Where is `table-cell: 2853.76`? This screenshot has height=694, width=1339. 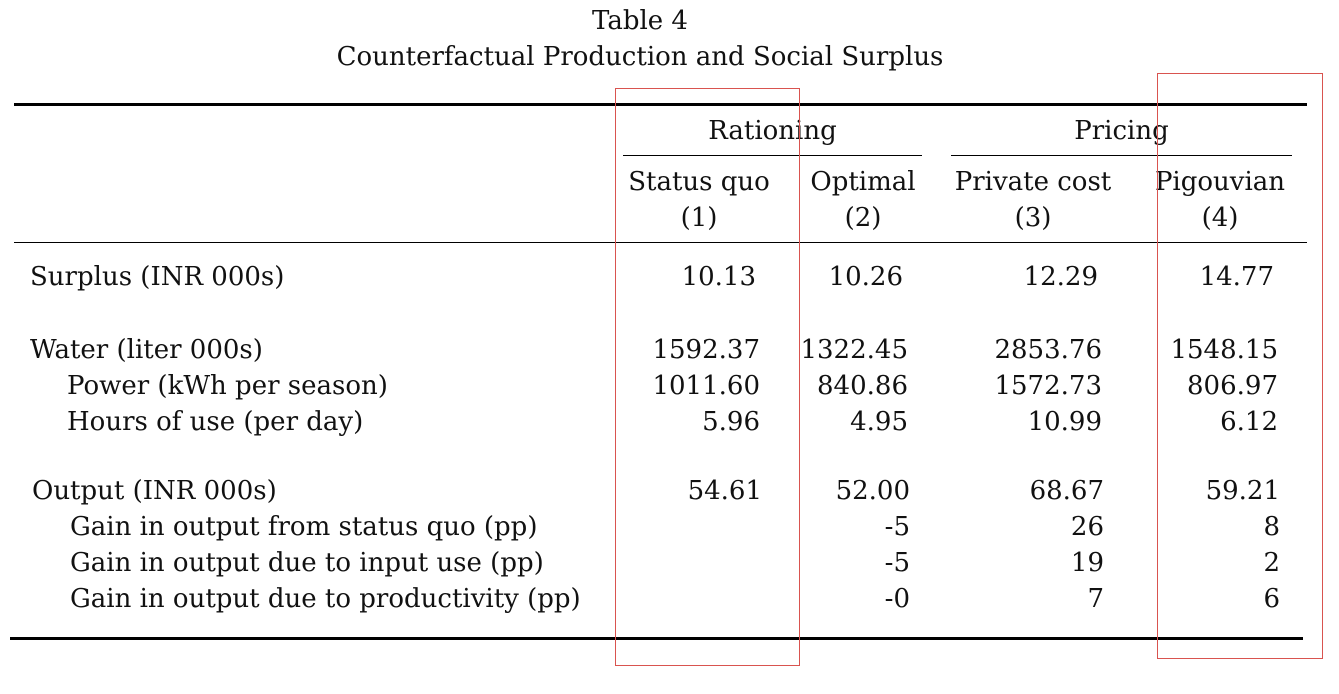
table-cell: 2853.76 is located at coordinates (1048, 350).